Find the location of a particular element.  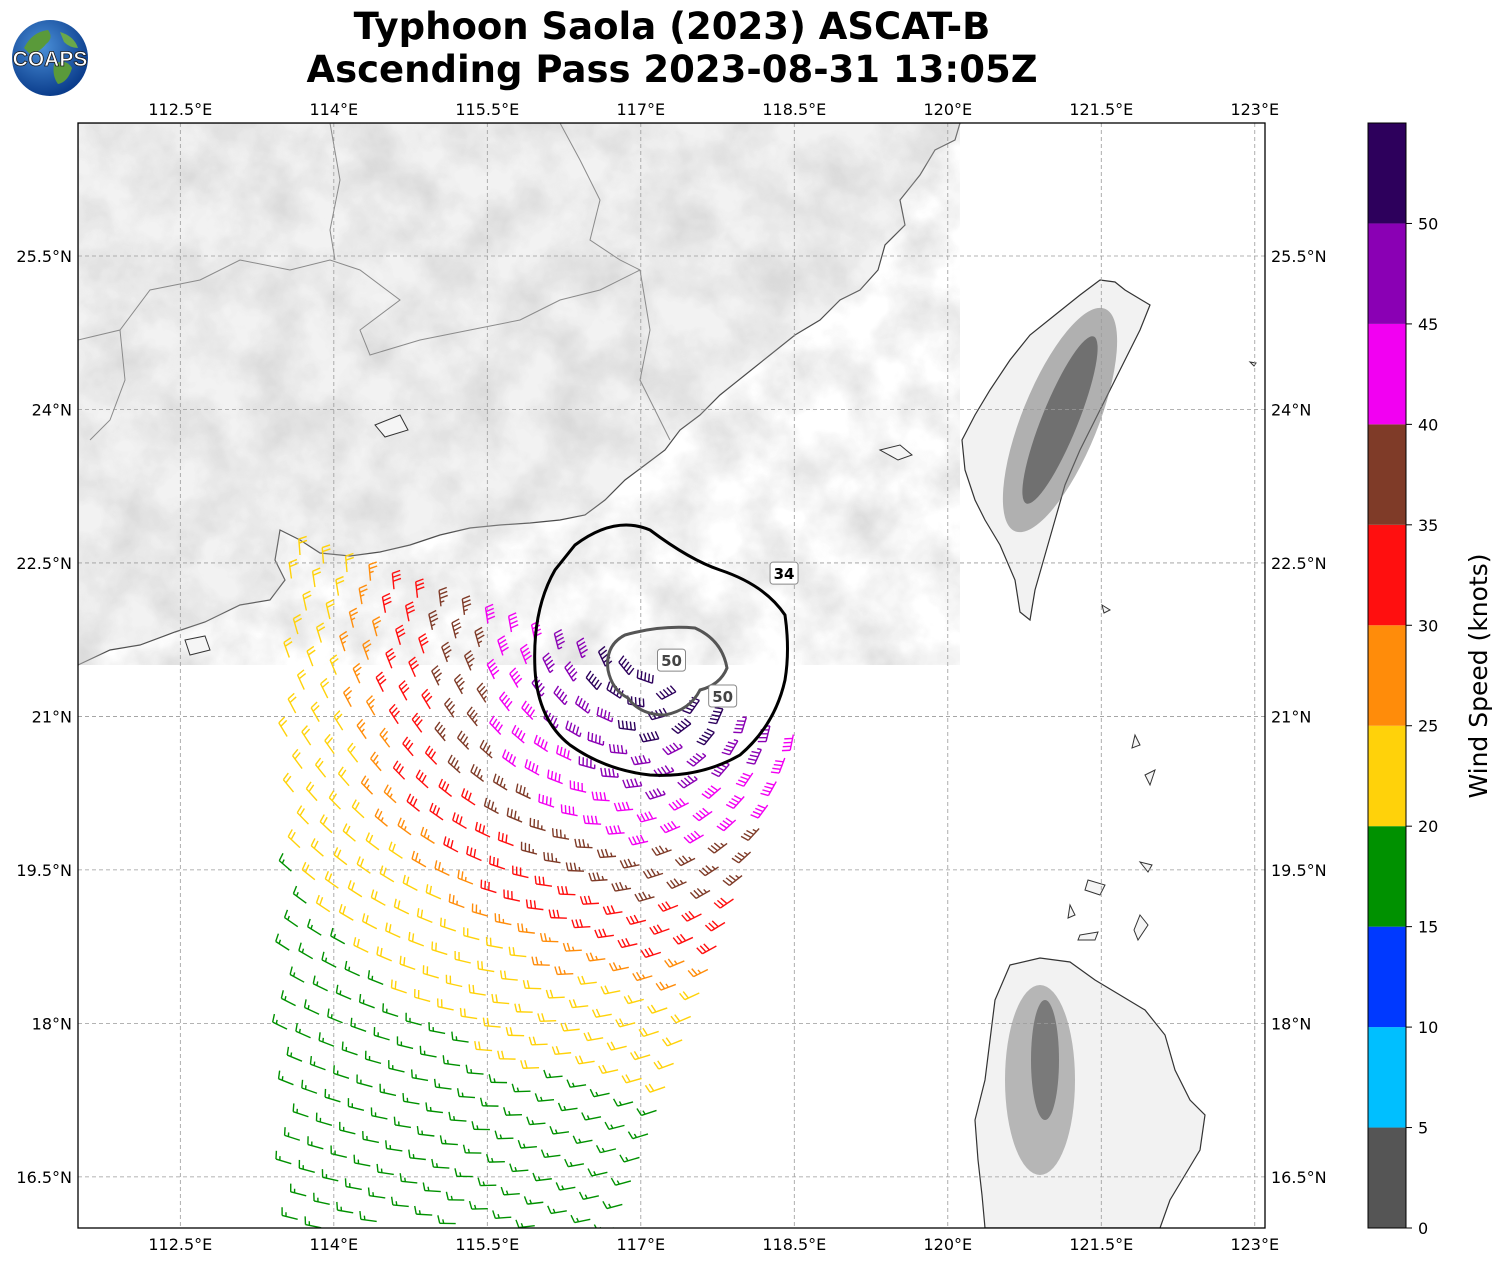

lon-tick-label-top: 117°E is located at coordinates (640, 109).